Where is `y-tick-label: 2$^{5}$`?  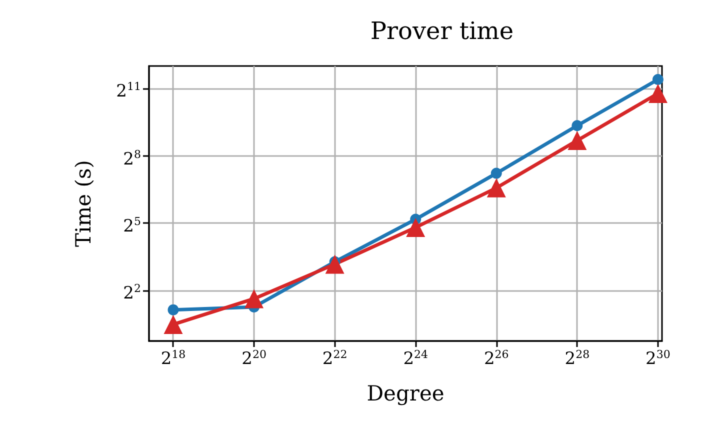 y-tick-label: 2$^{5}$ is located at coordinates (132, 226).